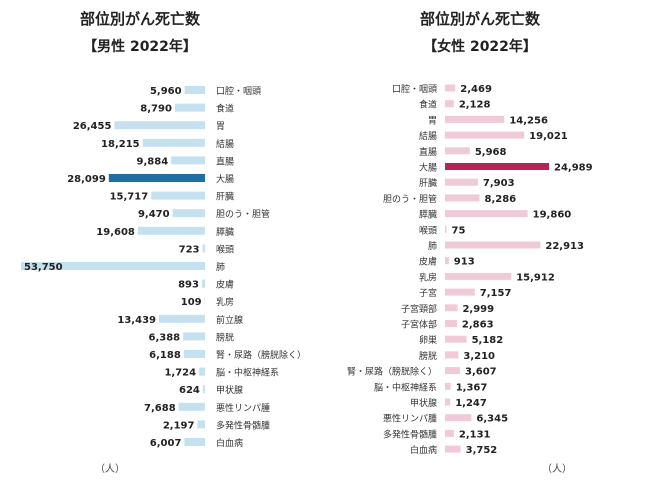  Describe the element at coordinates (225, 197) in the screenshot. I see `male-category-label: 肝臓` at that location.